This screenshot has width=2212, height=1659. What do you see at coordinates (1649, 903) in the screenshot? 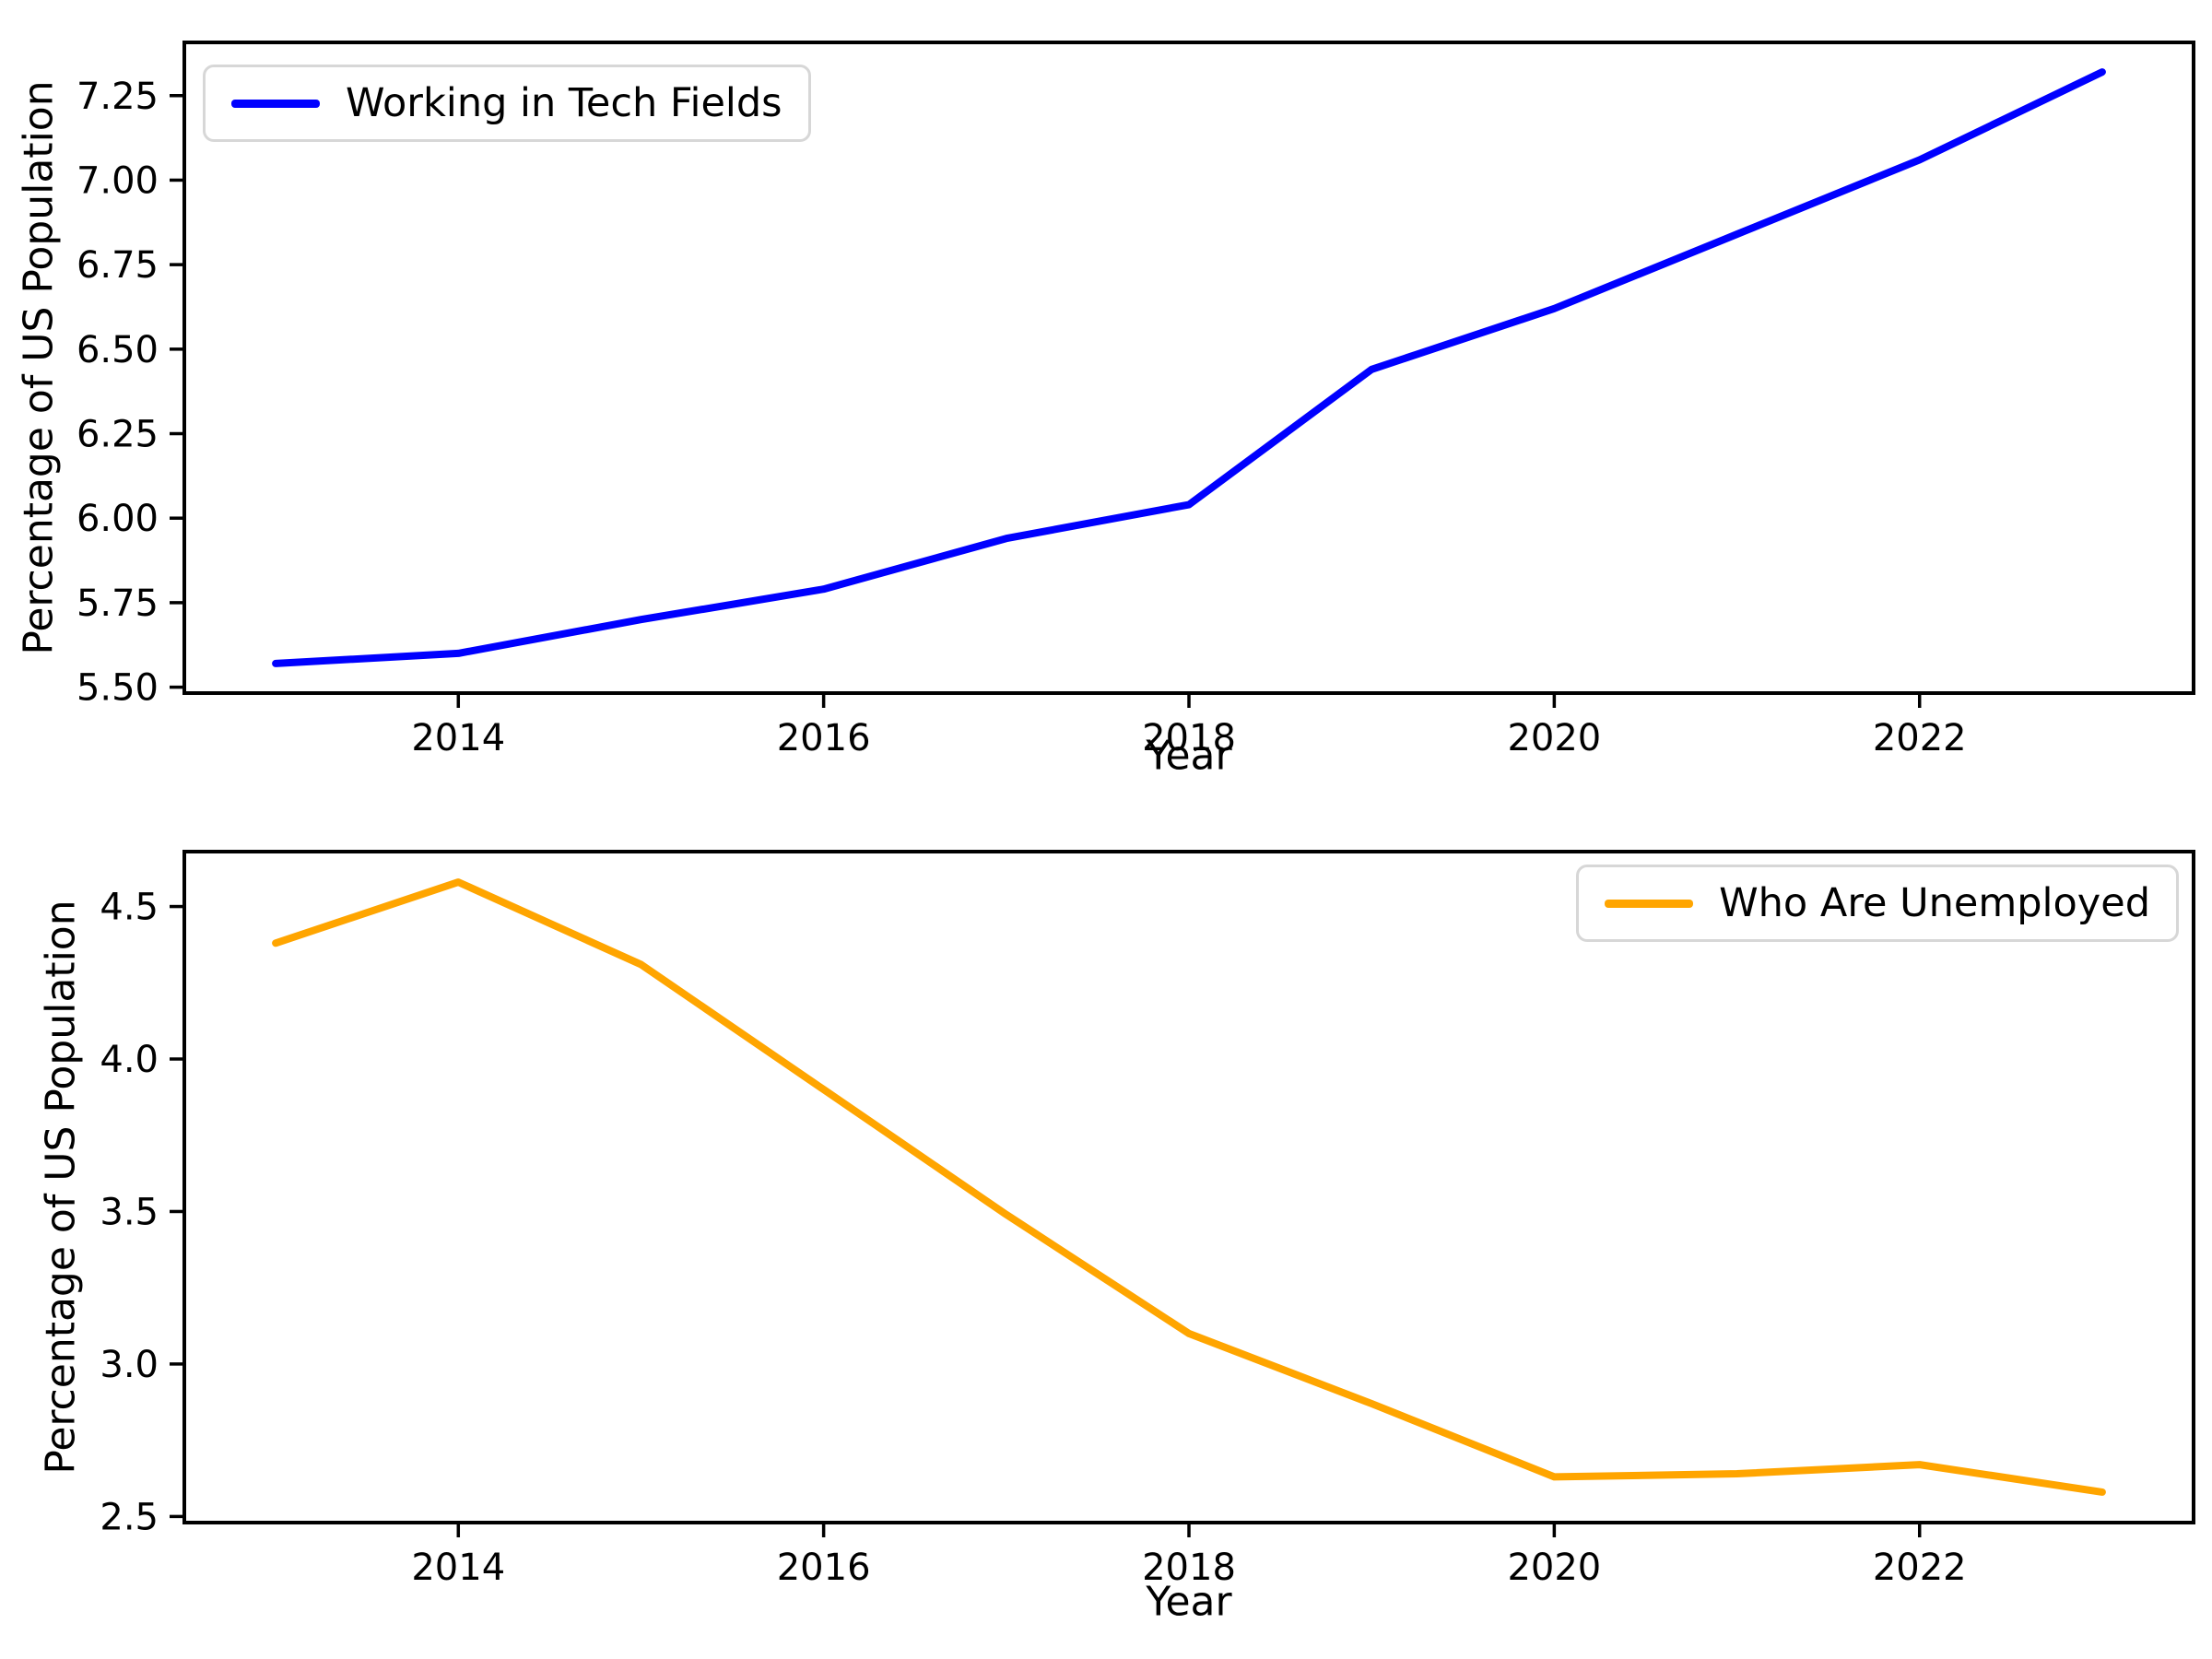
I see `unemployed-legend-line-swatch` at bounding box center [1649, 903].